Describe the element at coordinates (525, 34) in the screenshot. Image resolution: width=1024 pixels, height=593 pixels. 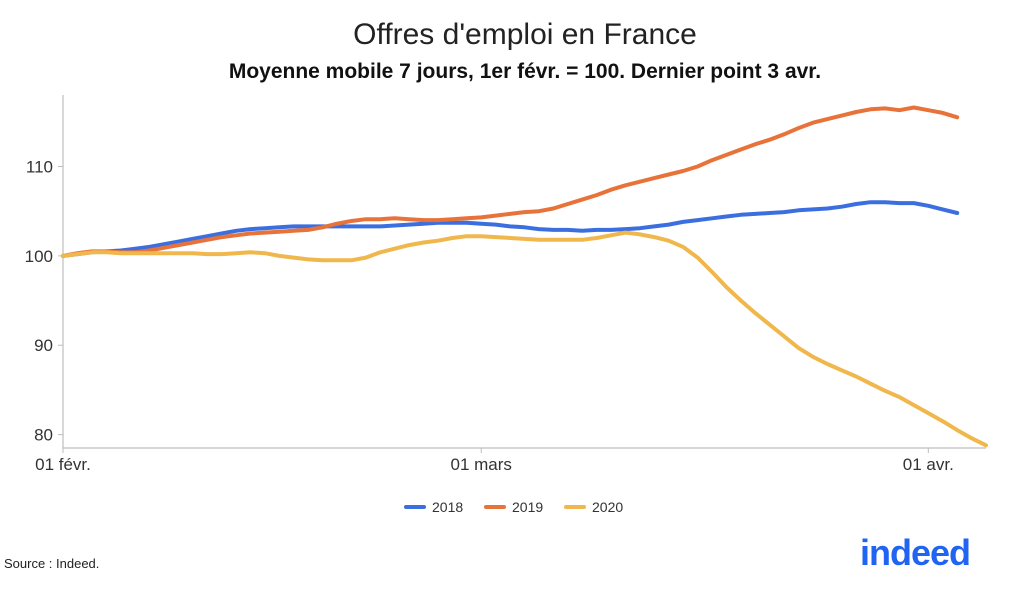
I see `chart-title: Offres d'emploi en France` at that location.